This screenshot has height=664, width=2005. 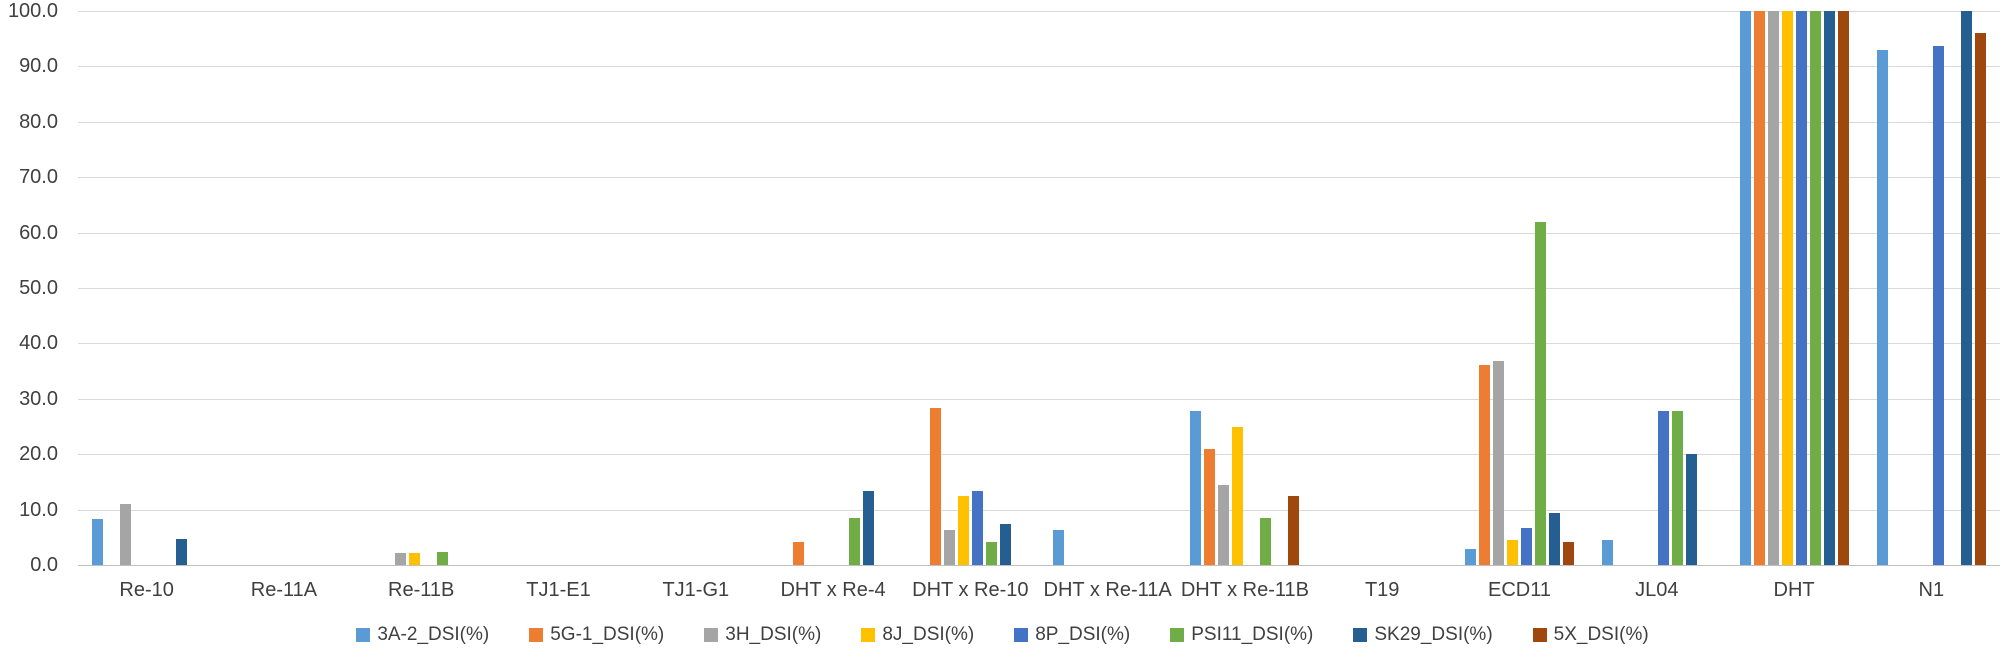 What do you see at coordinates (38, 232) in the screenshot?
I see `y-tick-label: 60.0` at bounding box center [38, 232].